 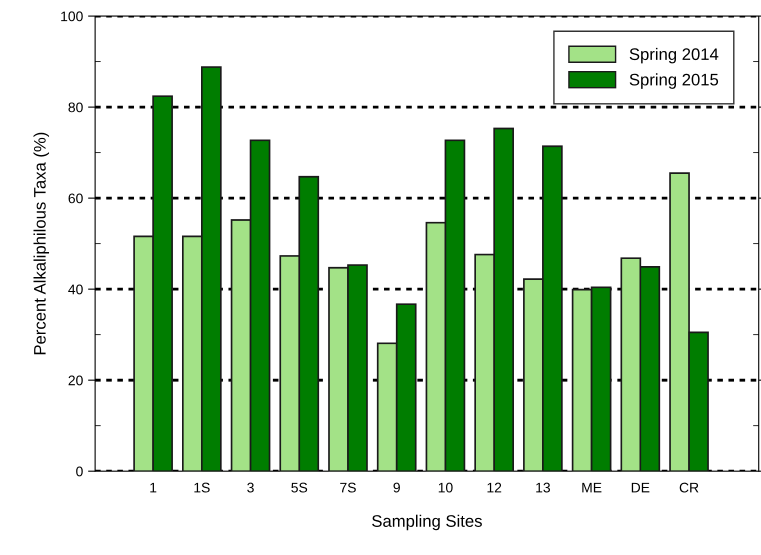 I want to click on y-tick-label: 60, so click(x=75, y=198).